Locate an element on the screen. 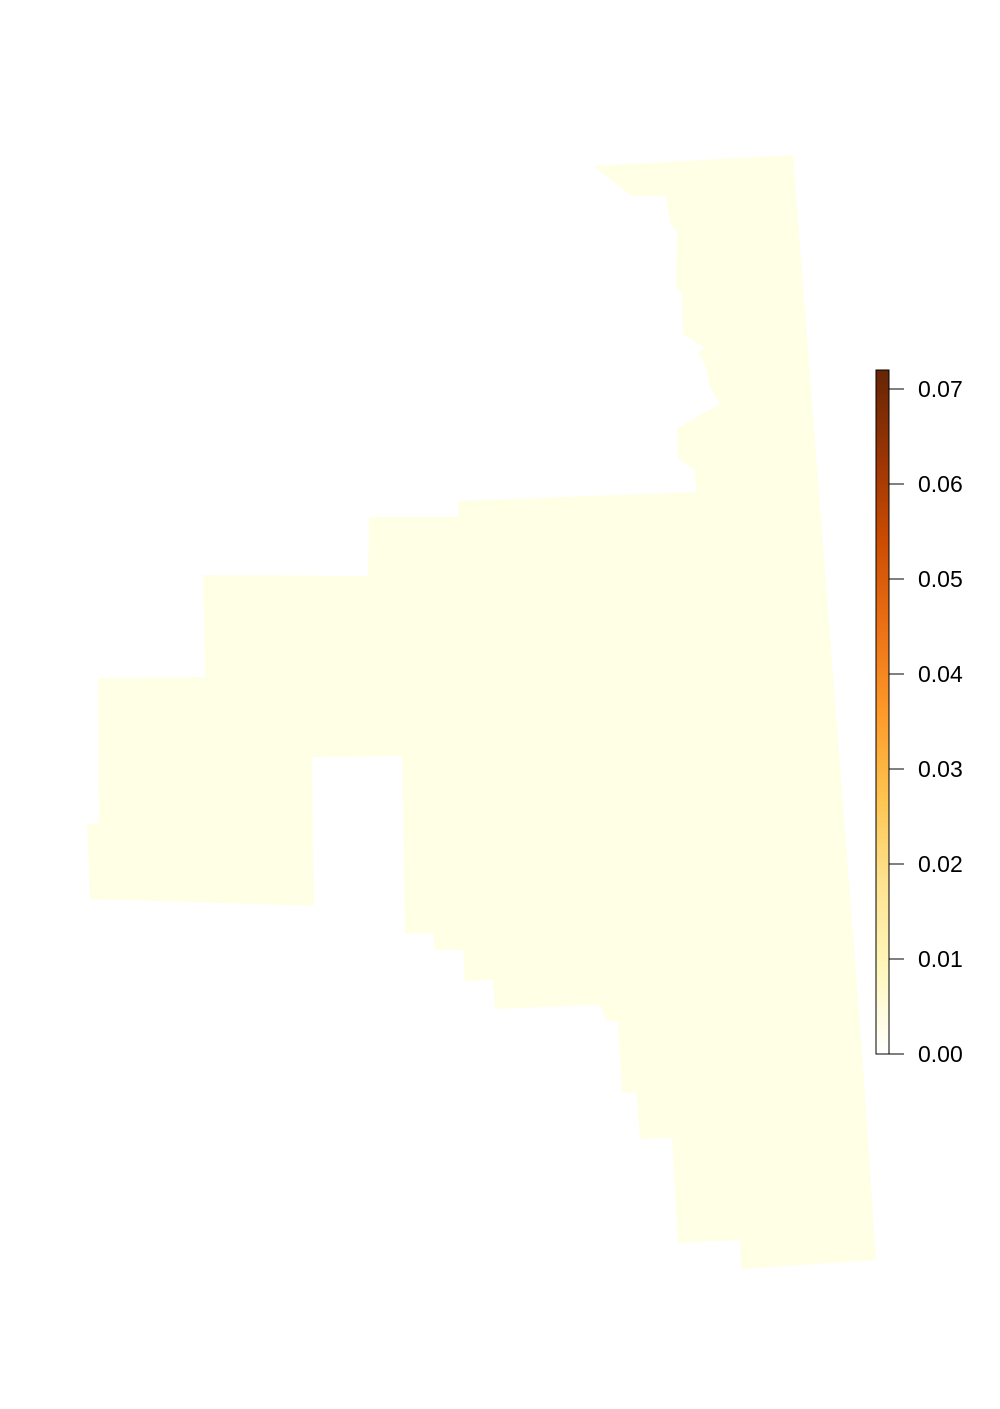  legend-tick-label: 0.06 is located at coordinates (940, 484).